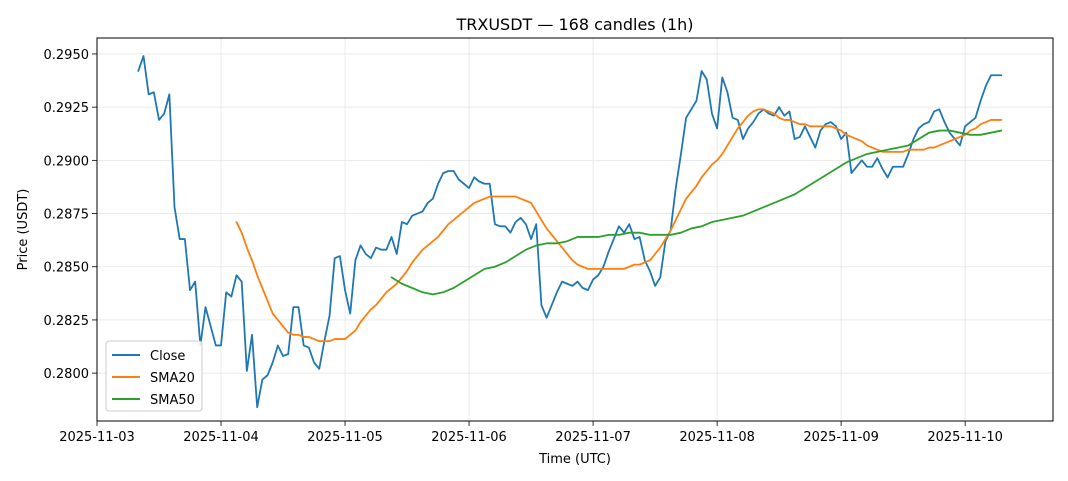 The width and height of the screenshot is (1068, 481). Describe the element at coordinates (965, 437) in the screenshot. I see `x-tick-label: 2025-11-10` at that location.